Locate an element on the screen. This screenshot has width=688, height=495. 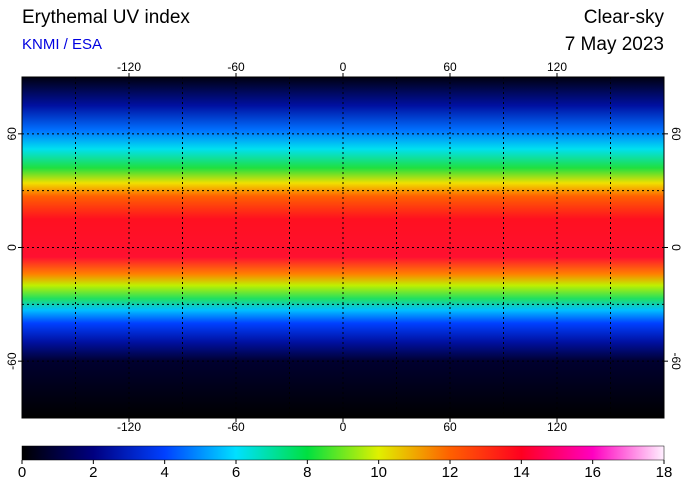
colorbar-tick-label: 8 is located at coordinates (307, 472).